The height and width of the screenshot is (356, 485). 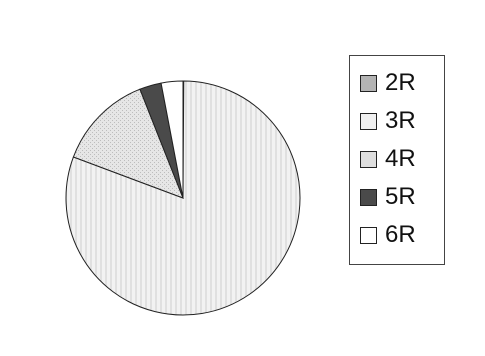 What do you see at coordinates (128, 143) in the screenshot?
I see `pie-slice-4r` at bounding box center [128, 143].